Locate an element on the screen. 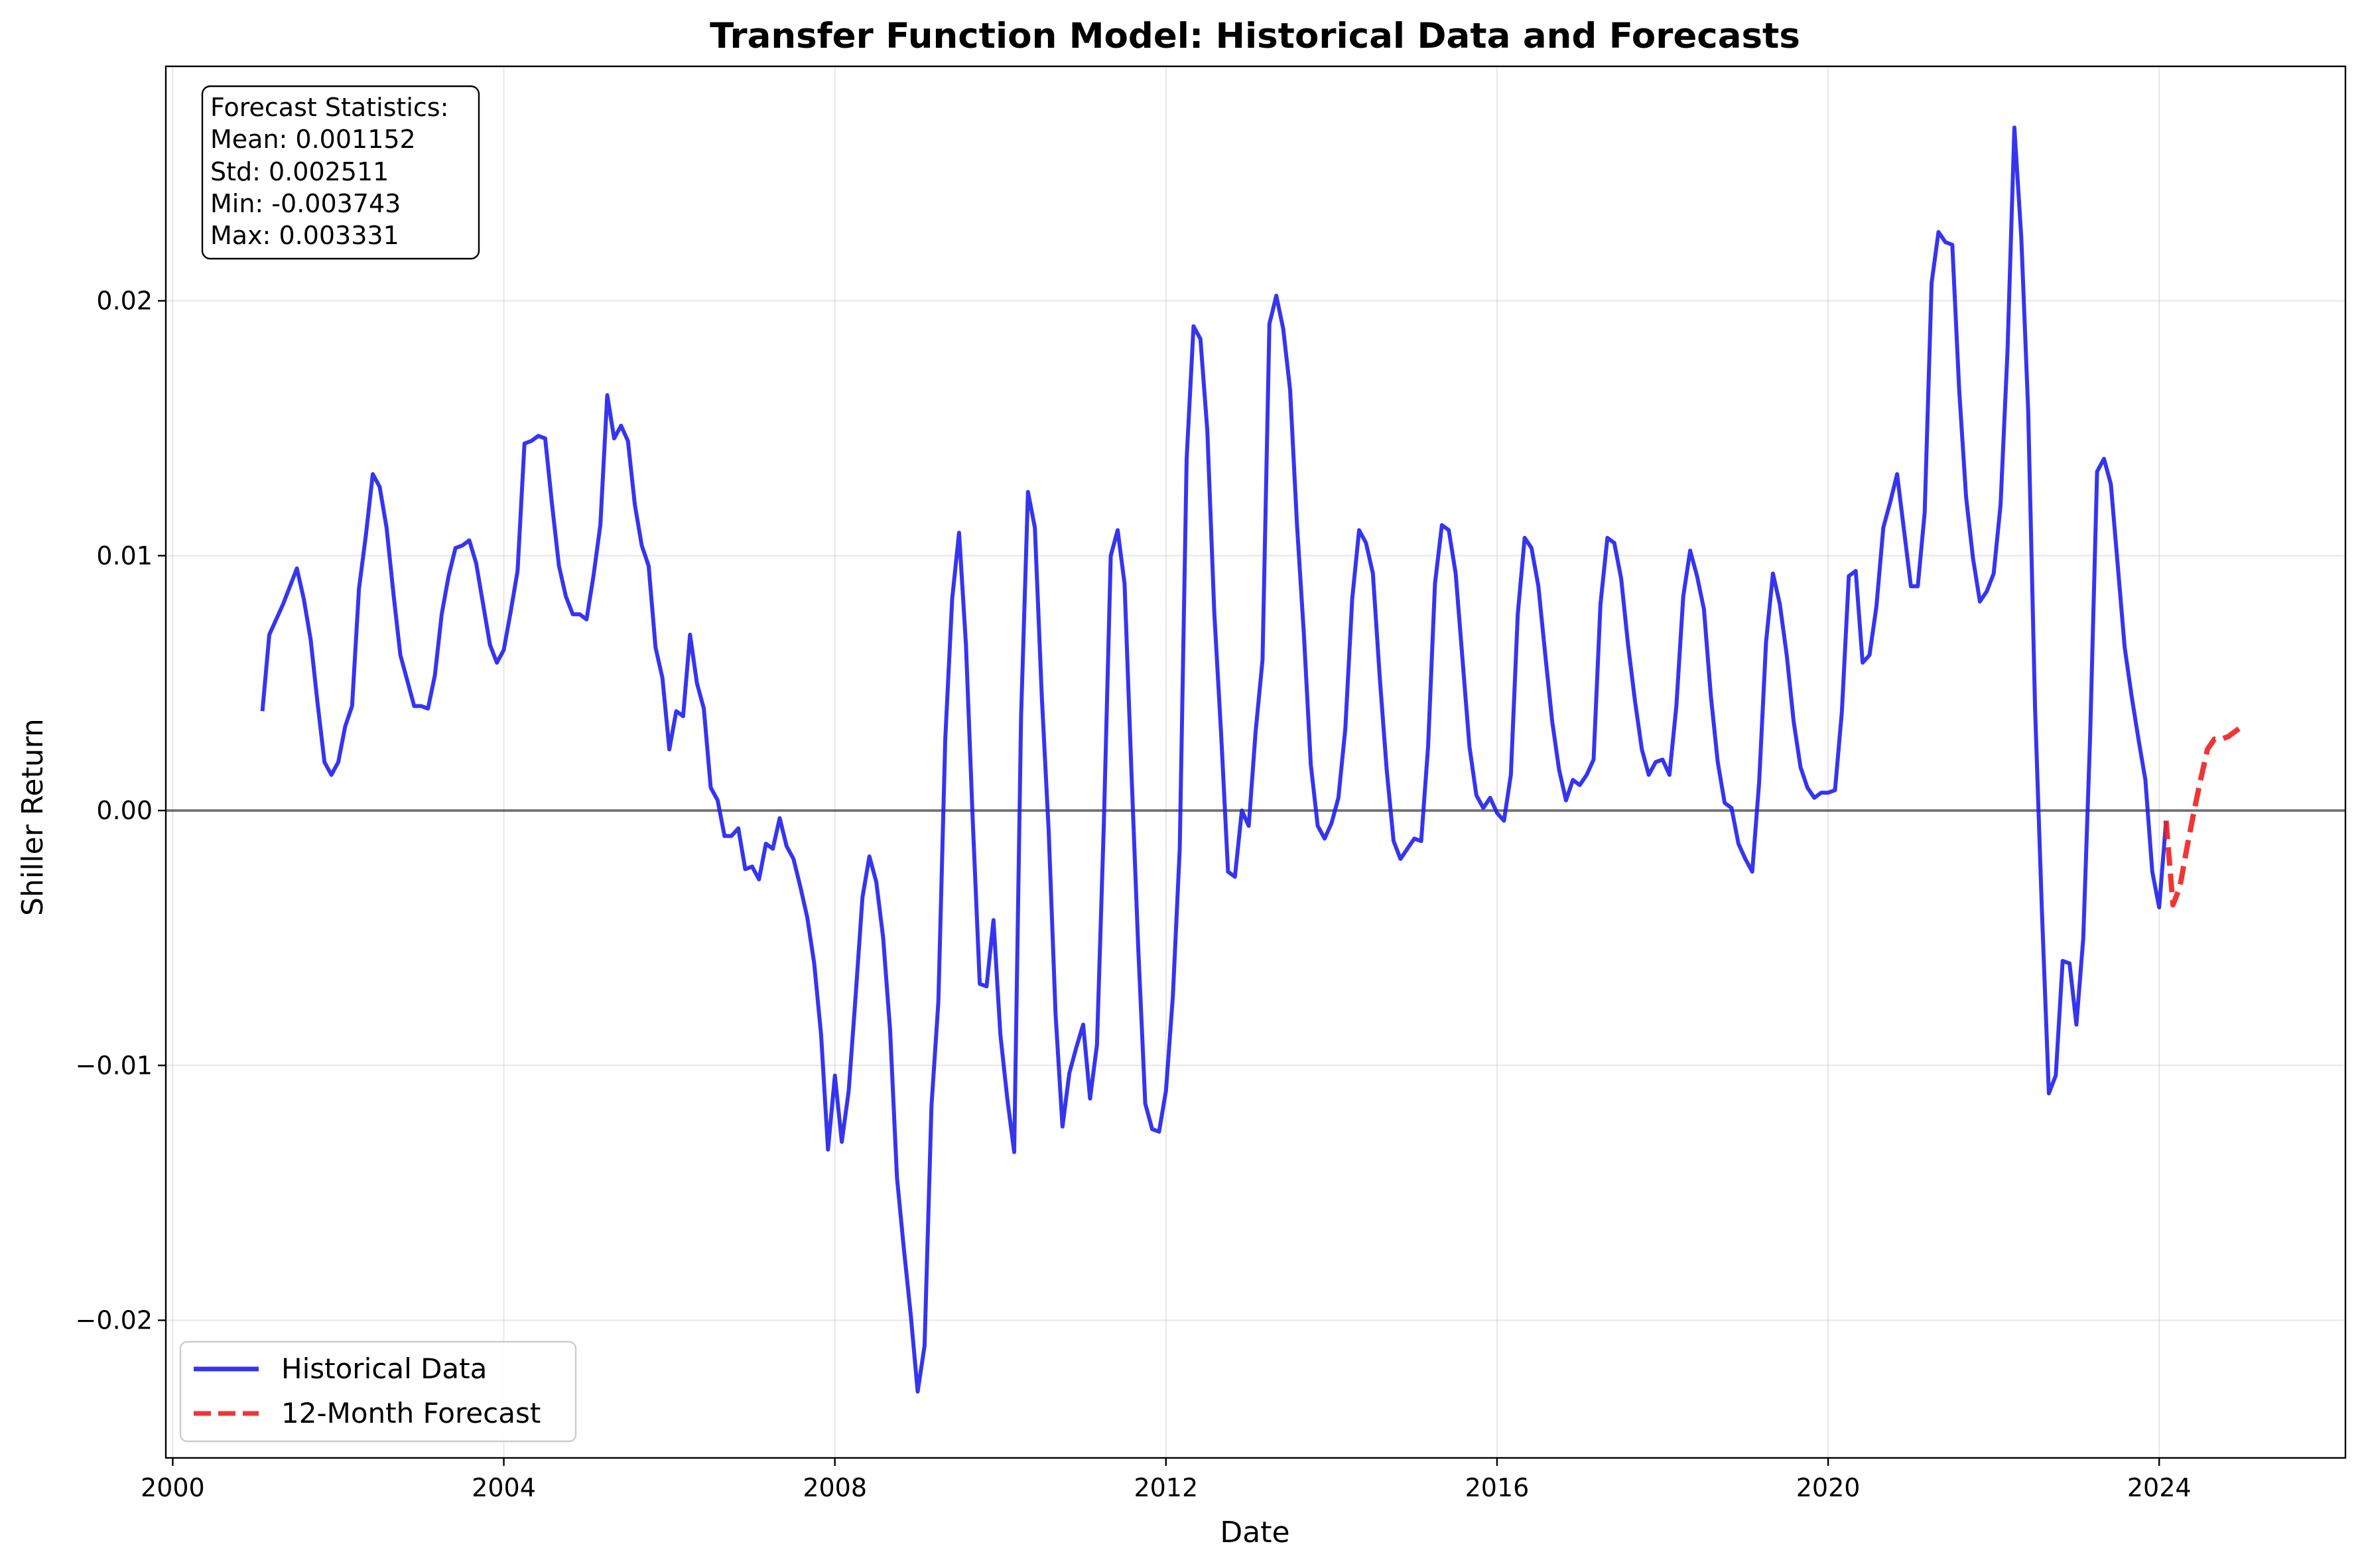  stats-line-mean: Mean: 0.001152 is located at coordinates (313, 139).